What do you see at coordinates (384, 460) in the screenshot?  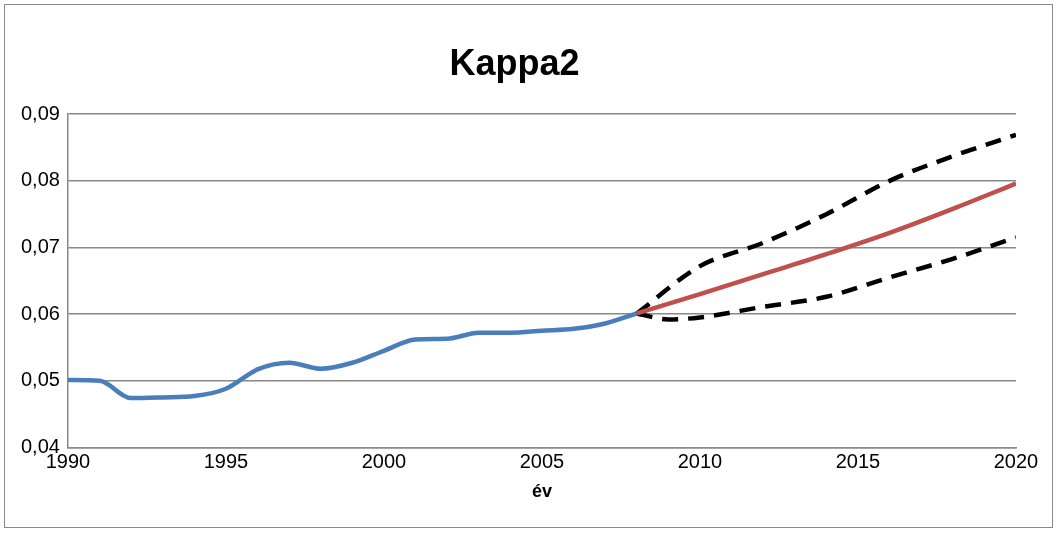 I see `x-tick-label: 2000` at bounding box center [384, 460].